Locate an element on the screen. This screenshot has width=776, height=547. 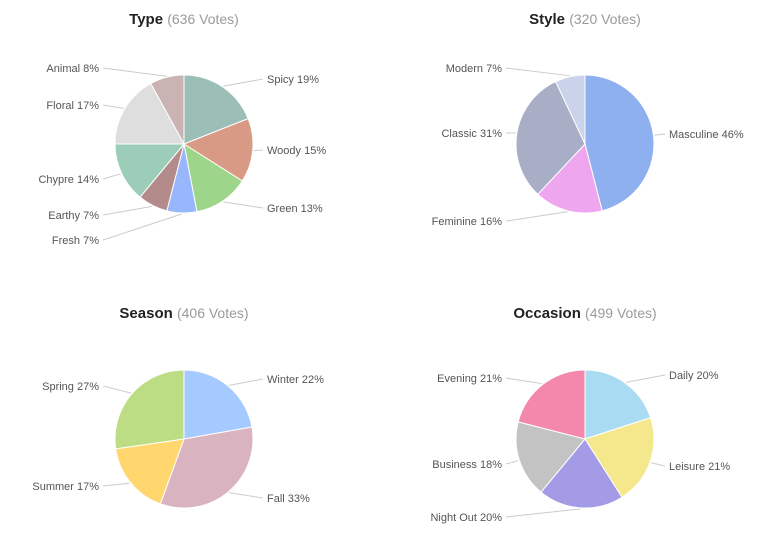
leader-line-business is located at coordinates (512, 462).